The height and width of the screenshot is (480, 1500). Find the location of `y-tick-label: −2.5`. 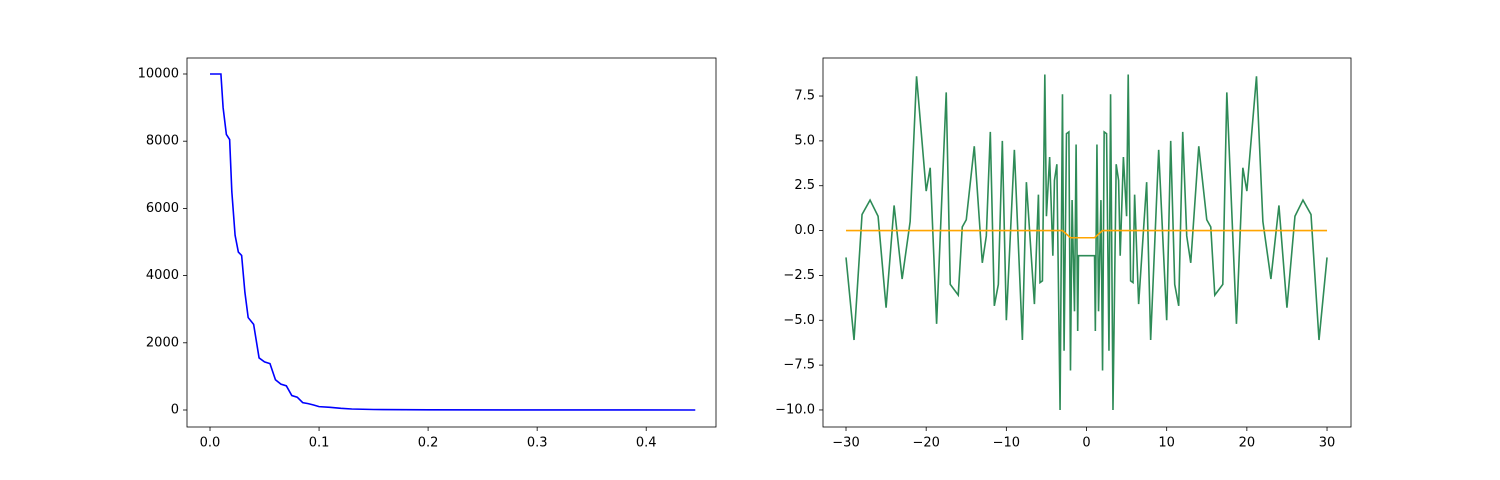

y-tick-label: −2.5 is located at coordinates (799, 275).